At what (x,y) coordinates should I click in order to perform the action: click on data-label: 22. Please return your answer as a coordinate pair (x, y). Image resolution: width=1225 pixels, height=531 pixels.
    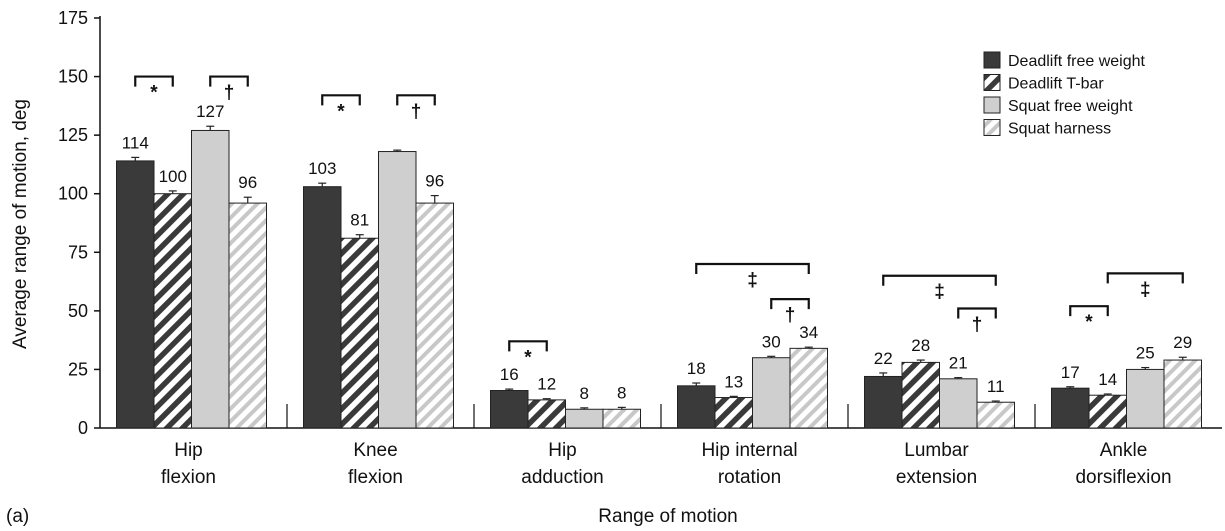
    Looking at the image, I should click on (883, 358).